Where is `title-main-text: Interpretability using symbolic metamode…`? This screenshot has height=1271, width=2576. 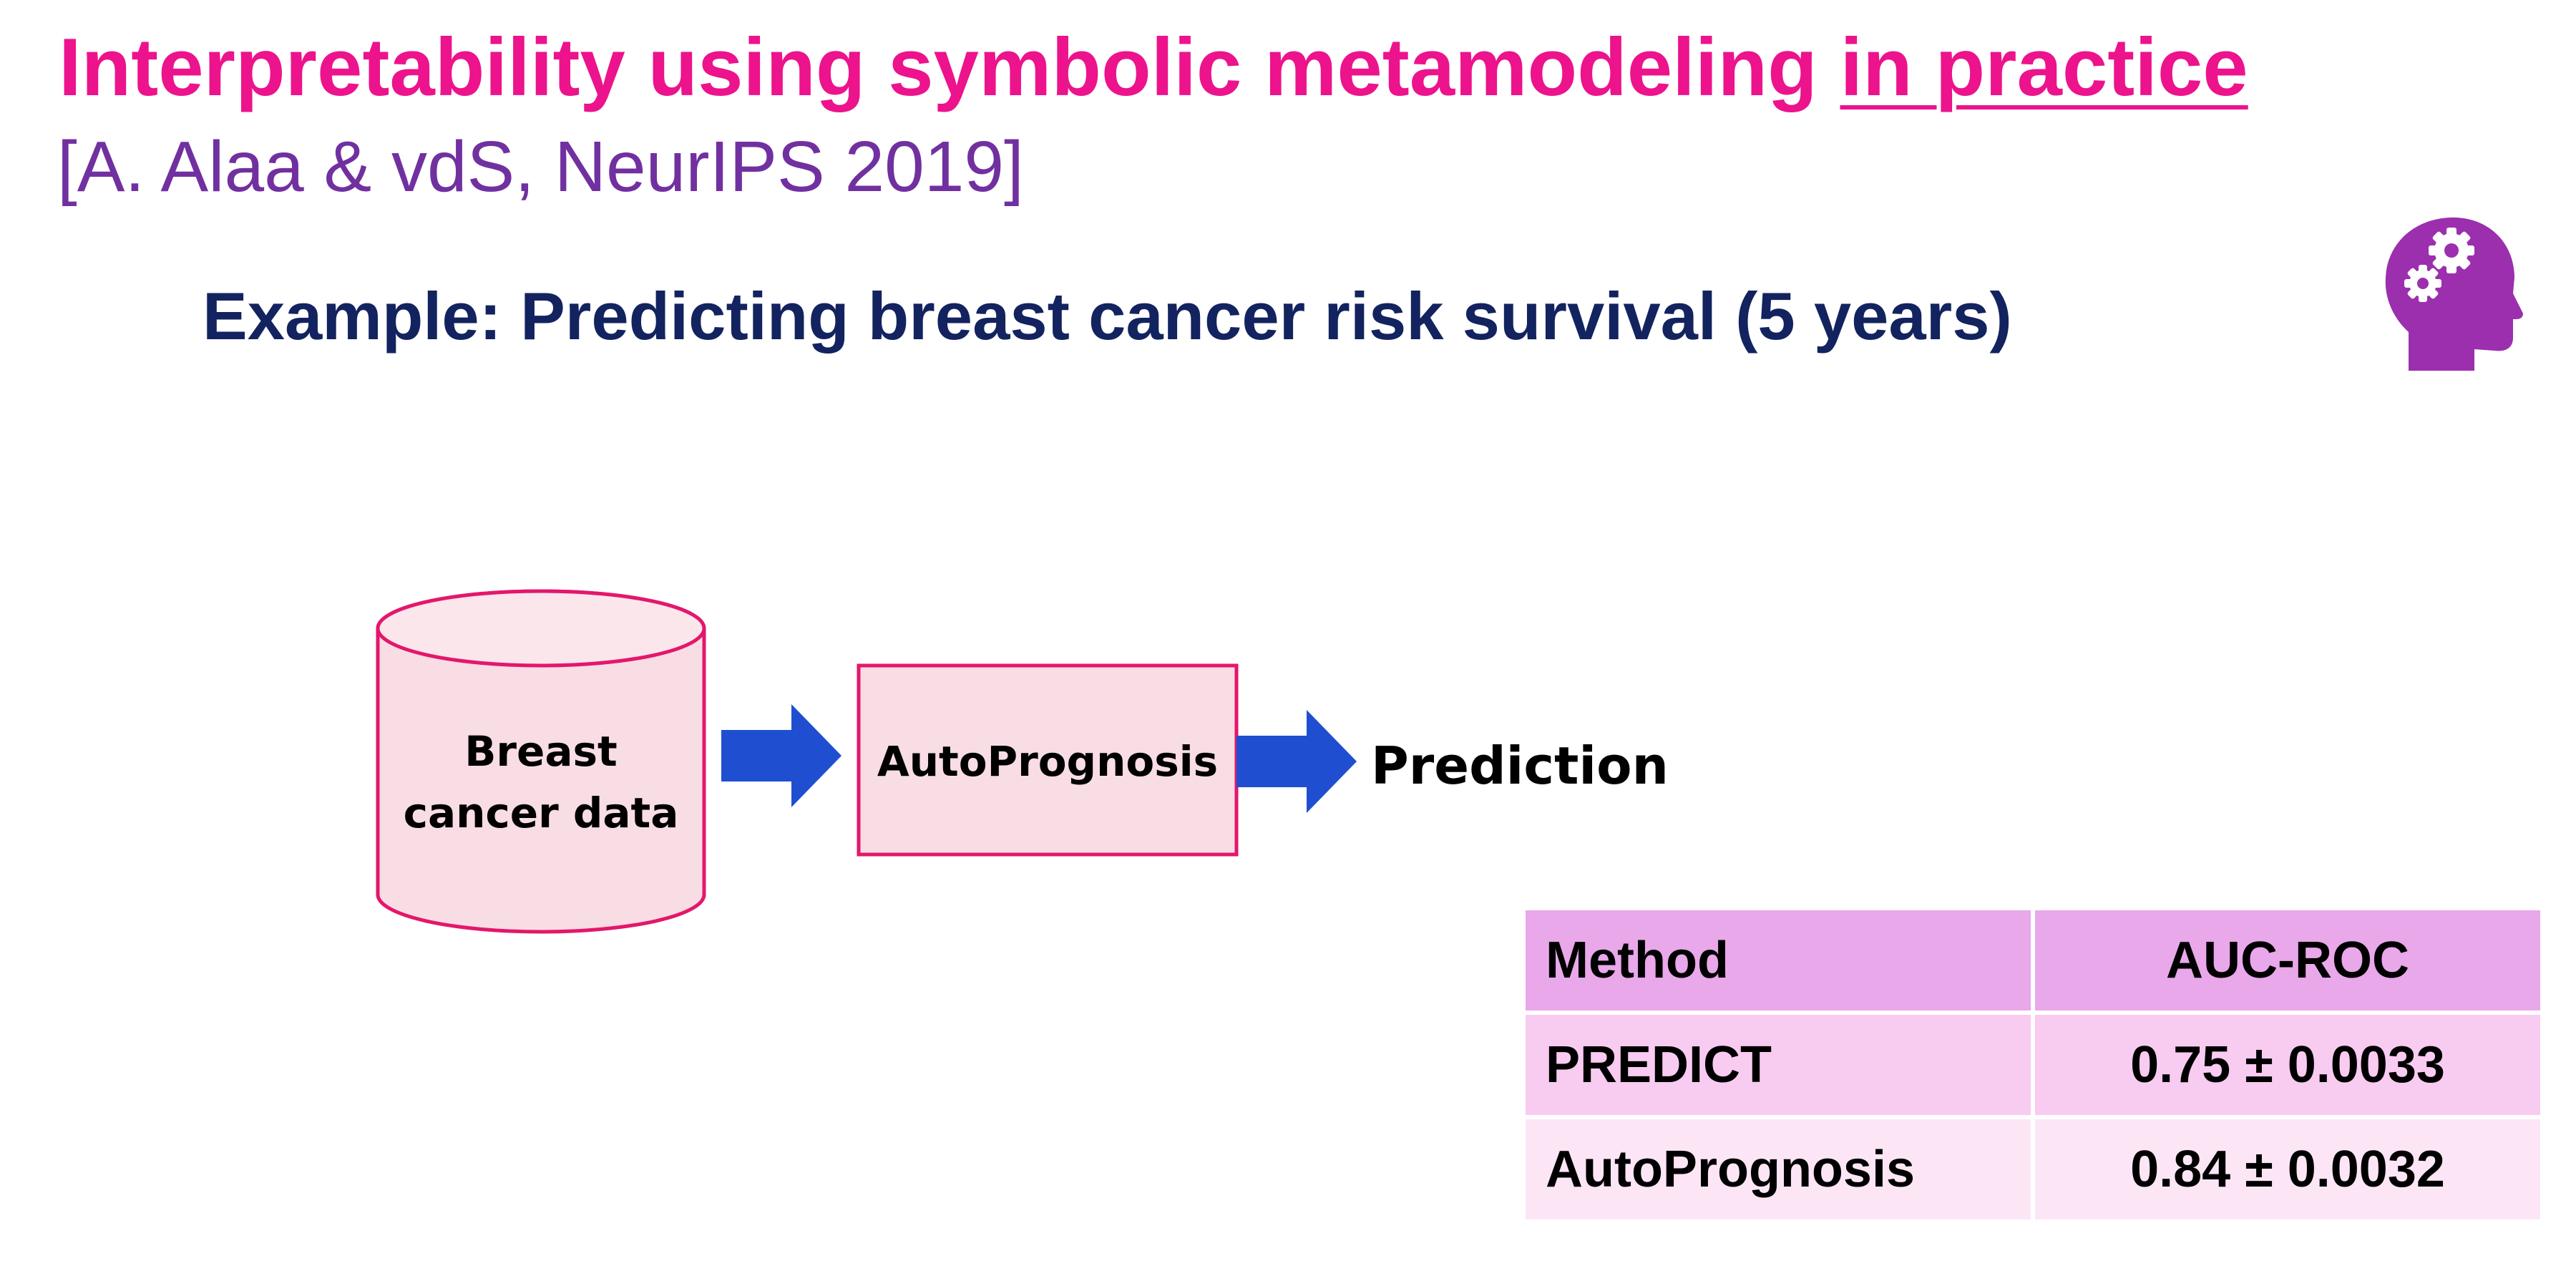
title-main-text: Interpretability using symbolic metamode… is located at coordinates (949, 67).